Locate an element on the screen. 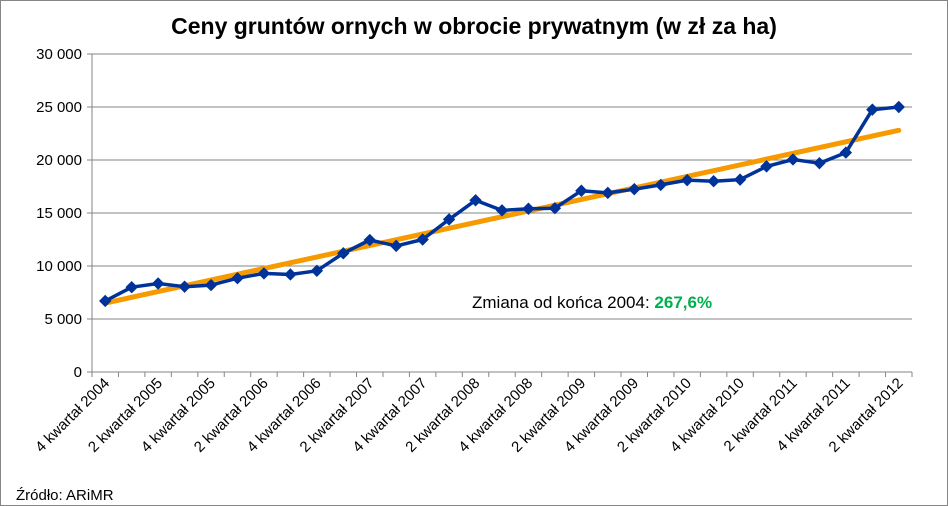 The width and height of the screenshot is (948, 506). y-axis-ticks: 0 5 000 10 000 15 000 20 000 25 000 30 000 is located at coordinates (64, 213).